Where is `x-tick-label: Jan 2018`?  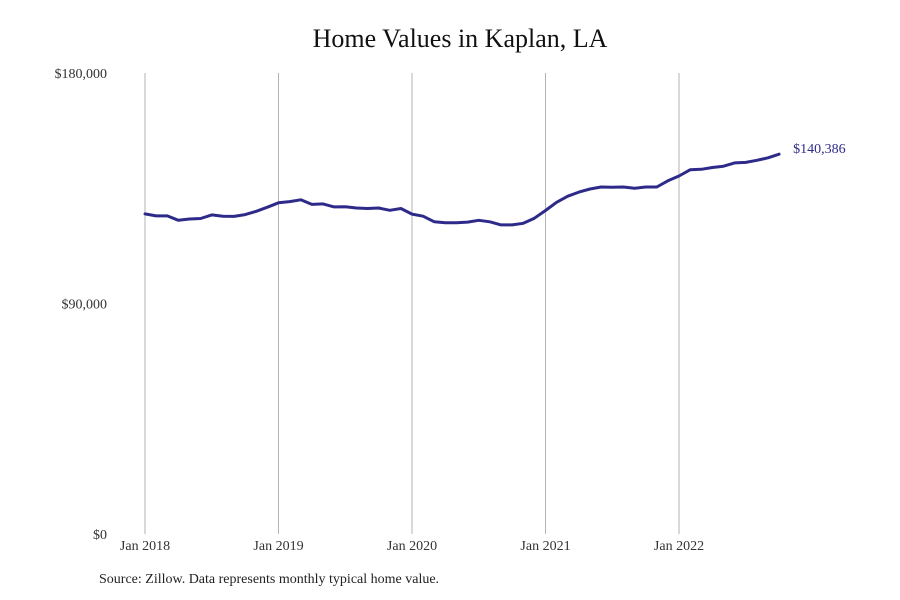
x-tick-label: Jan 2018 is located at coordinates (145, 546).